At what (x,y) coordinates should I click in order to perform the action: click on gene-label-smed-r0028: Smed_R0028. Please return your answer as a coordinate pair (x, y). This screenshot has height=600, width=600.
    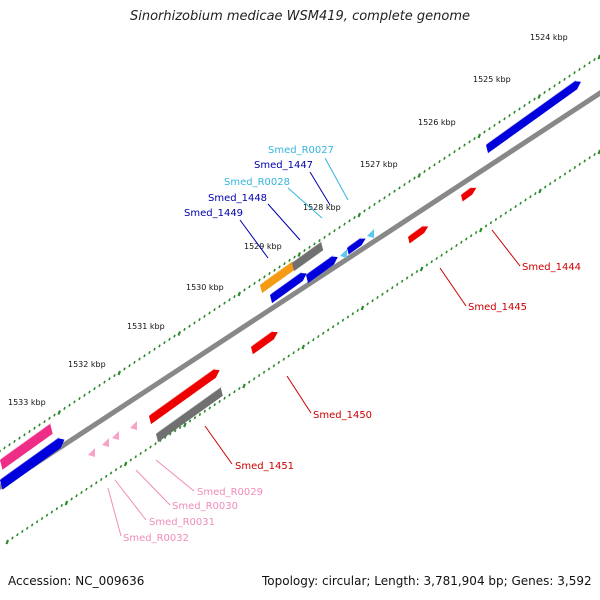
    Looking at the image, I should click on (257, 182).